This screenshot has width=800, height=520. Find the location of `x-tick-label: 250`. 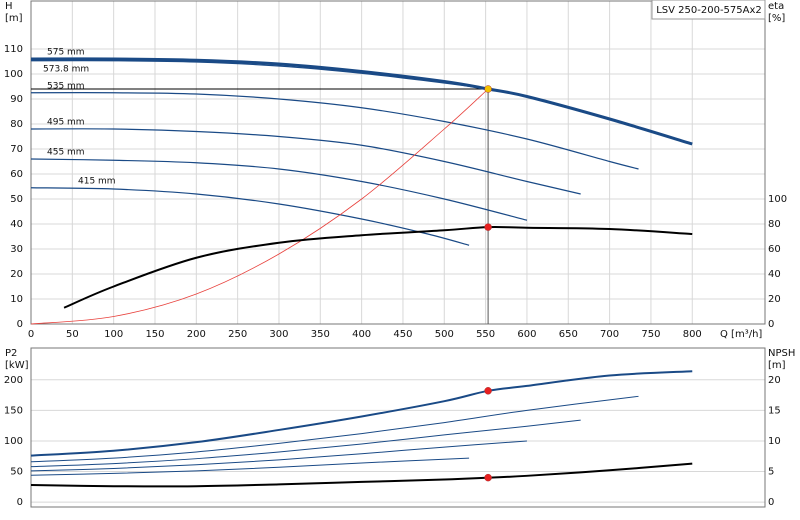

x-tick-label: 250 is located at coordinates (237, 334).